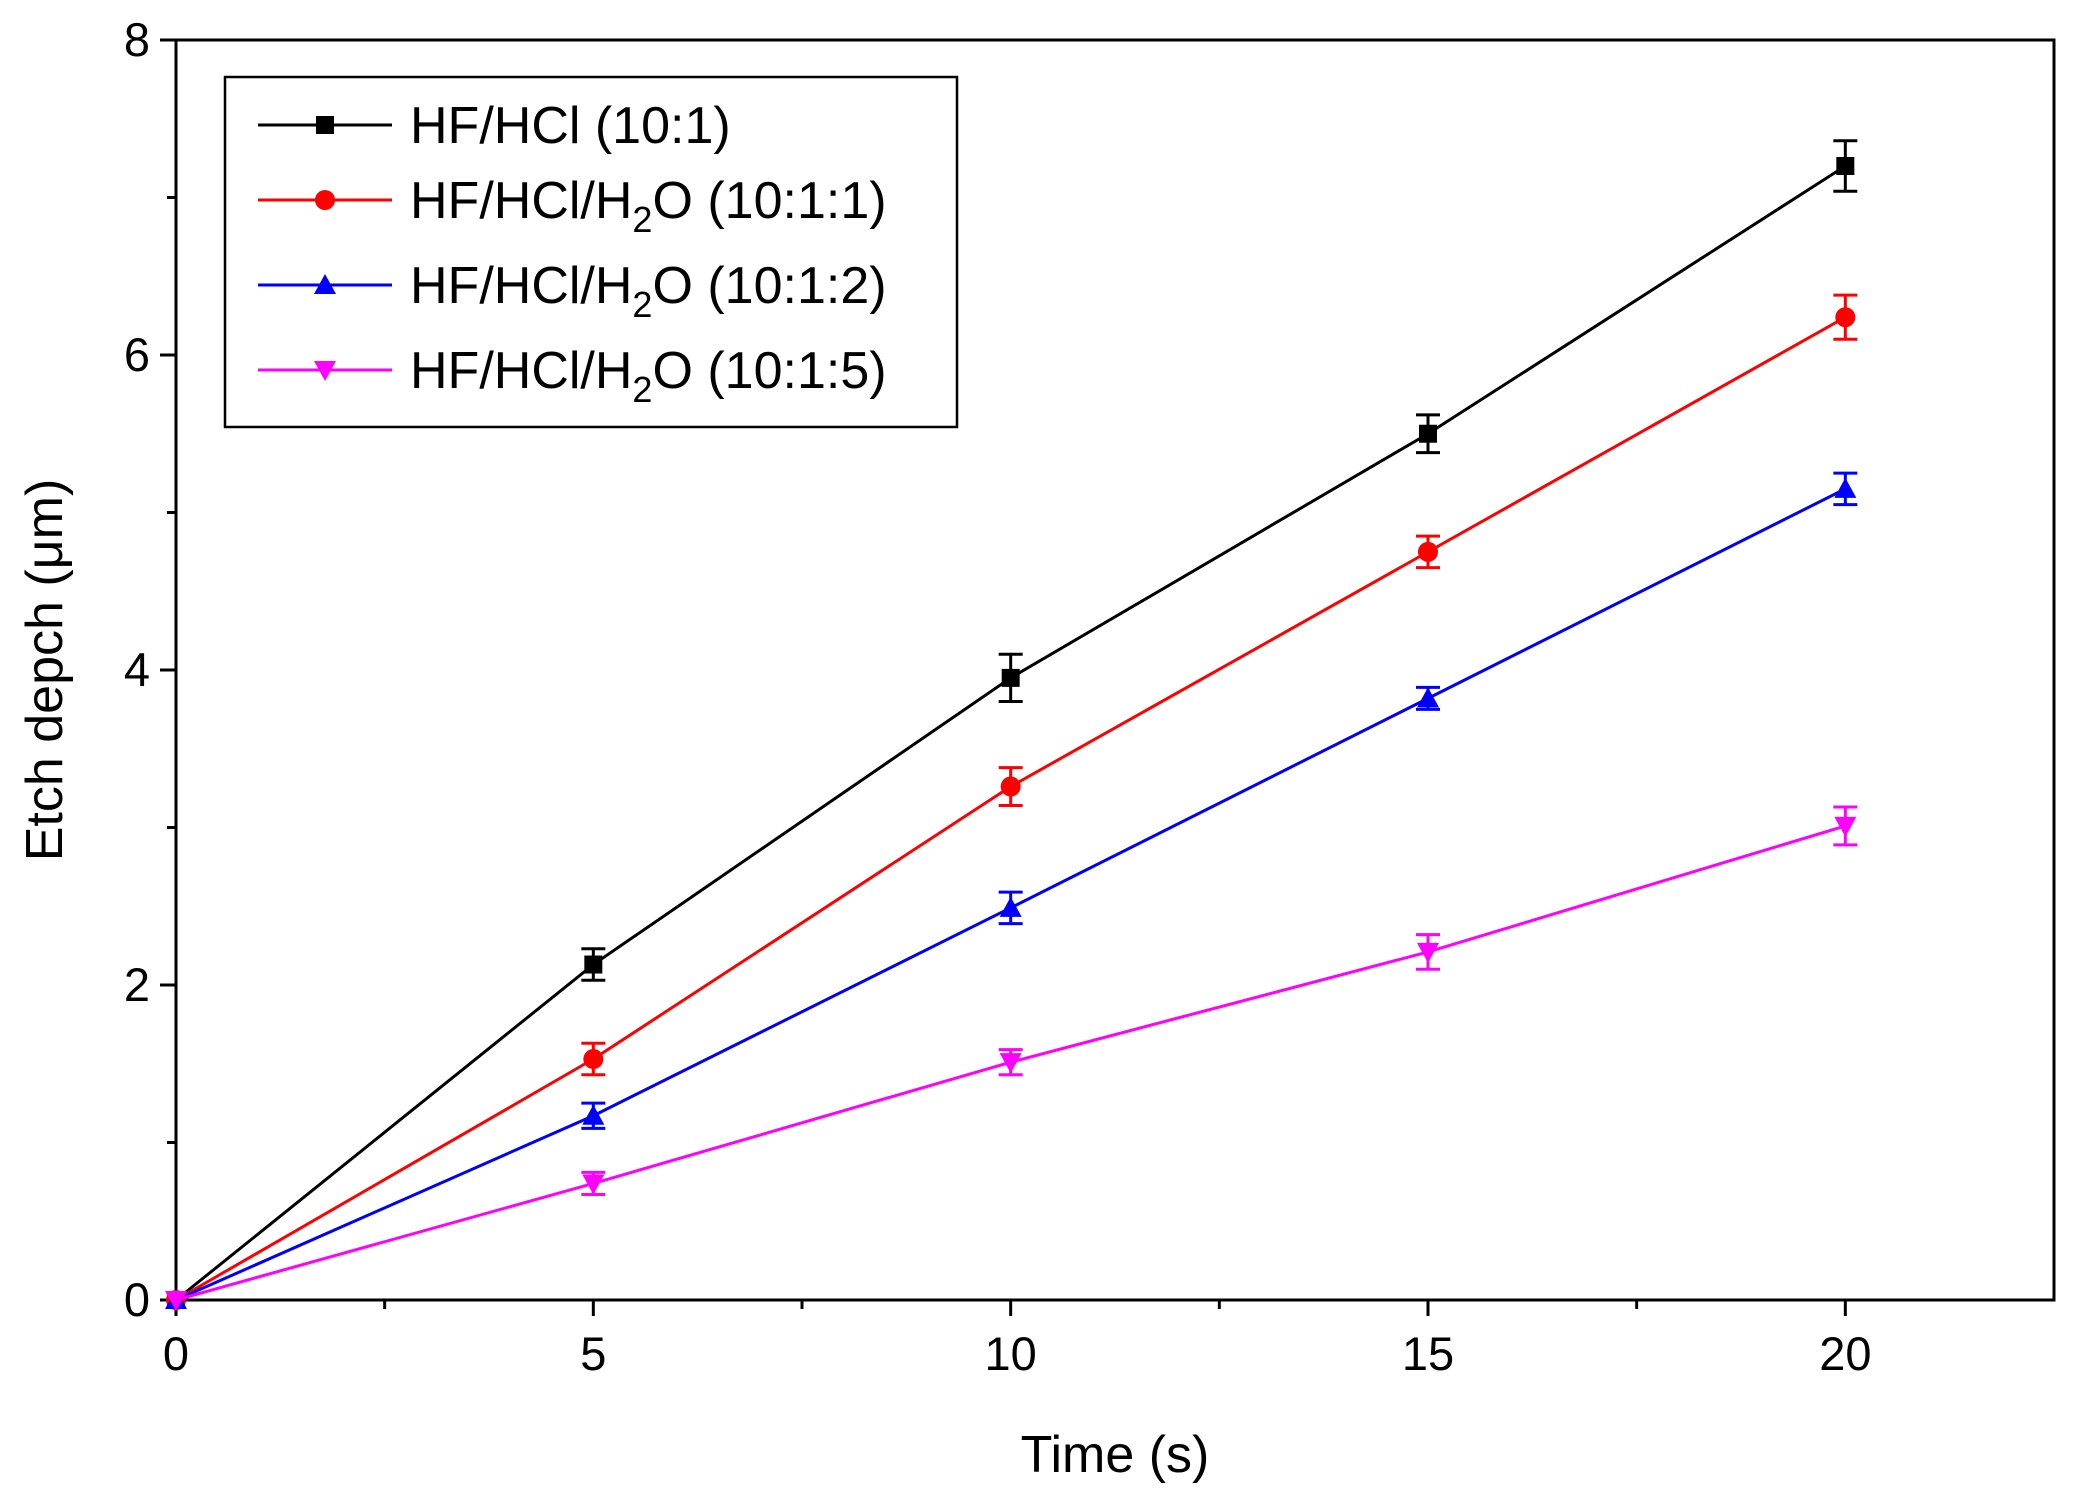  What do you see at coordinates (1845, 1353) in the screenshot?
I see `x-tick-label: 20` at bounding box center [1845, 1353].